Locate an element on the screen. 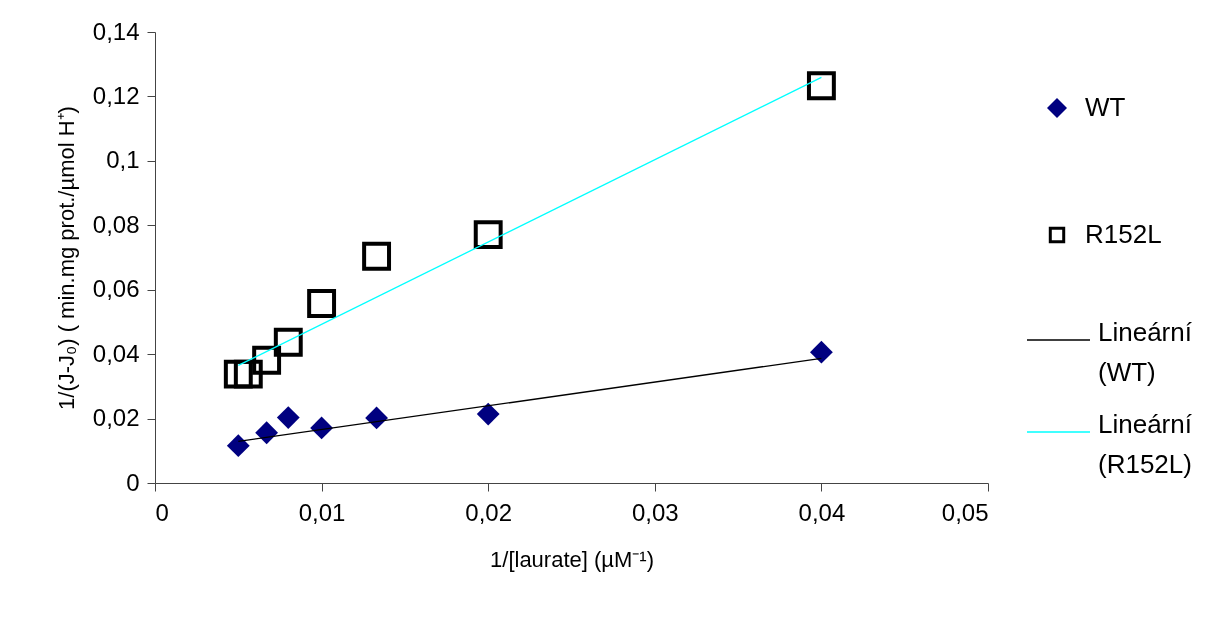  legend-label: WT is located at coordinates (1105, 107).